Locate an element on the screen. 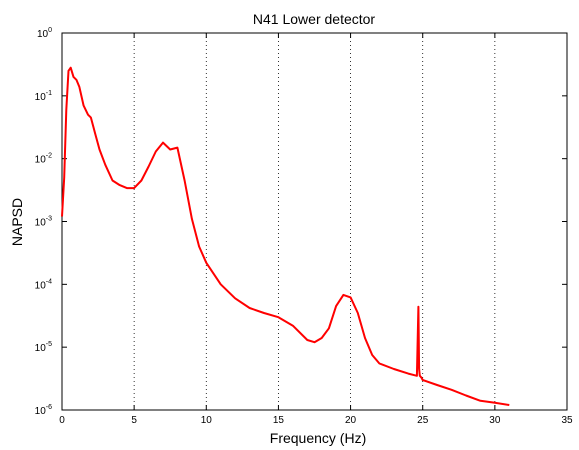  x-tick-label: 35 is located at coordinates (567, 420).